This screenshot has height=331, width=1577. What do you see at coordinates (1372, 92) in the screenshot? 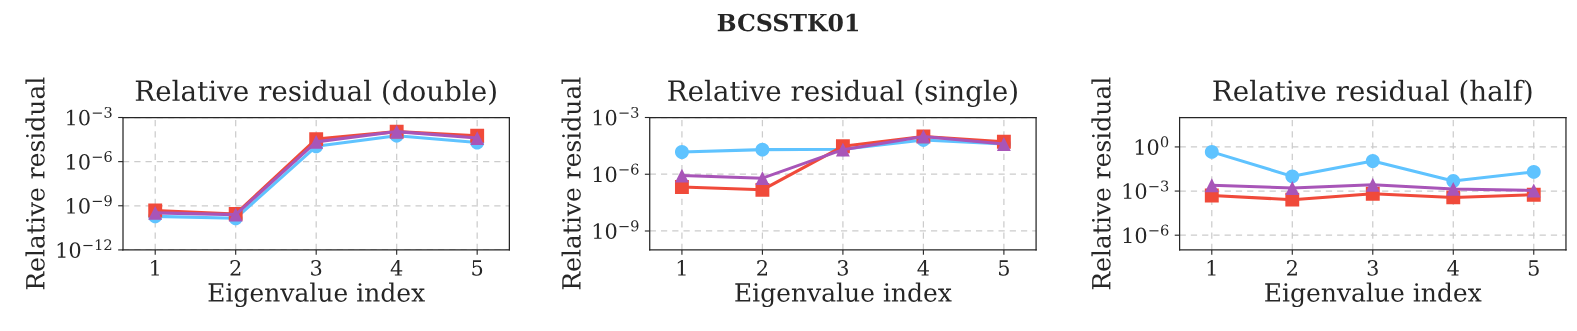
I see `chart-title: Relative residual (half)` at bounding box center [1372, 92].